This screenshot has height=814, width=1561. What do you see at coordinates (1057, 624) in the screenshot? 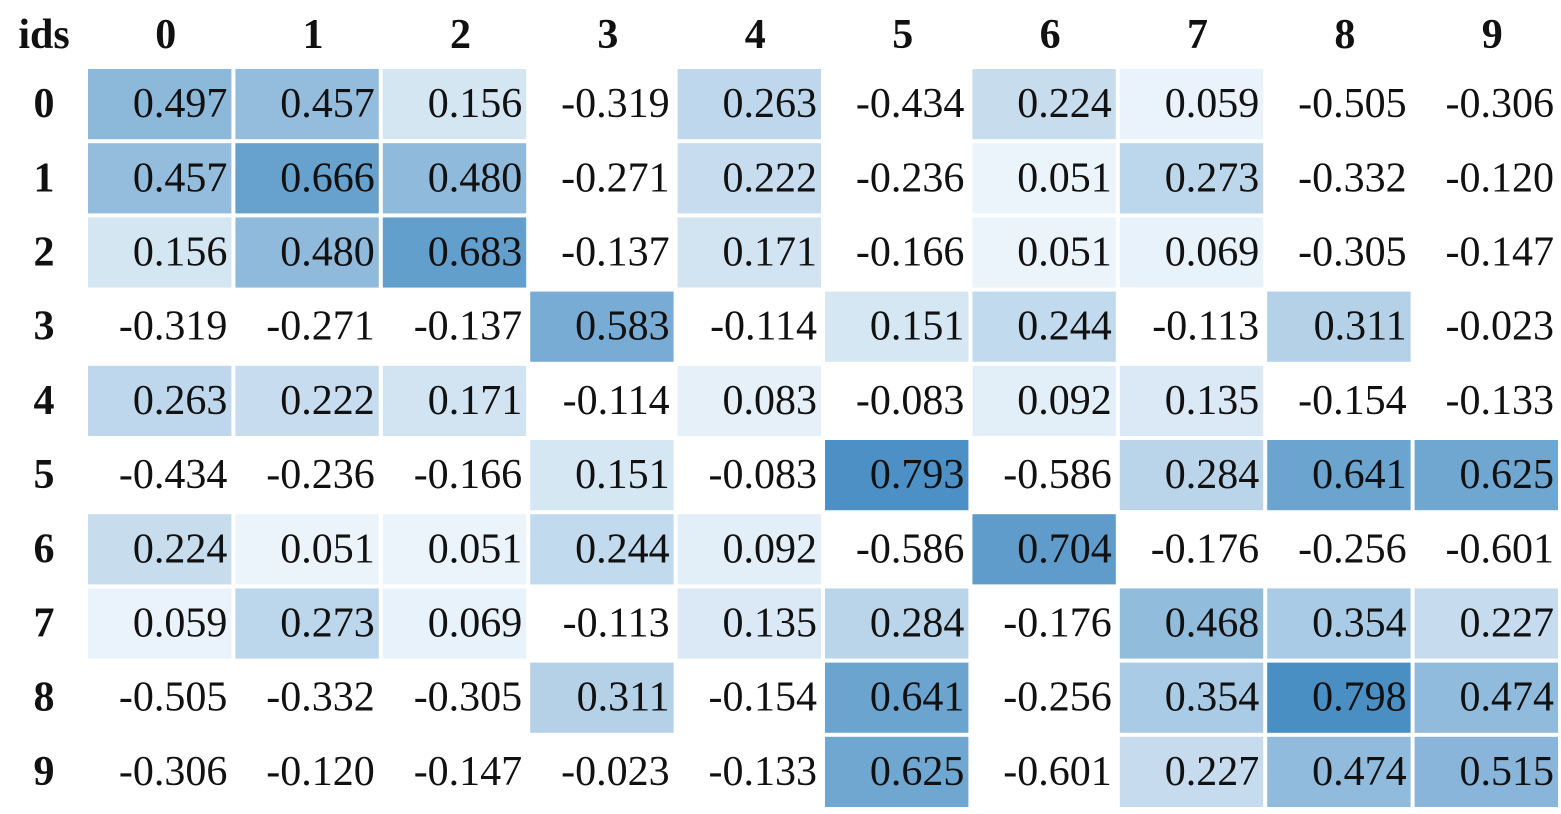
I see `cell-value-label: -0.176` at bounding box center [1057, 624].